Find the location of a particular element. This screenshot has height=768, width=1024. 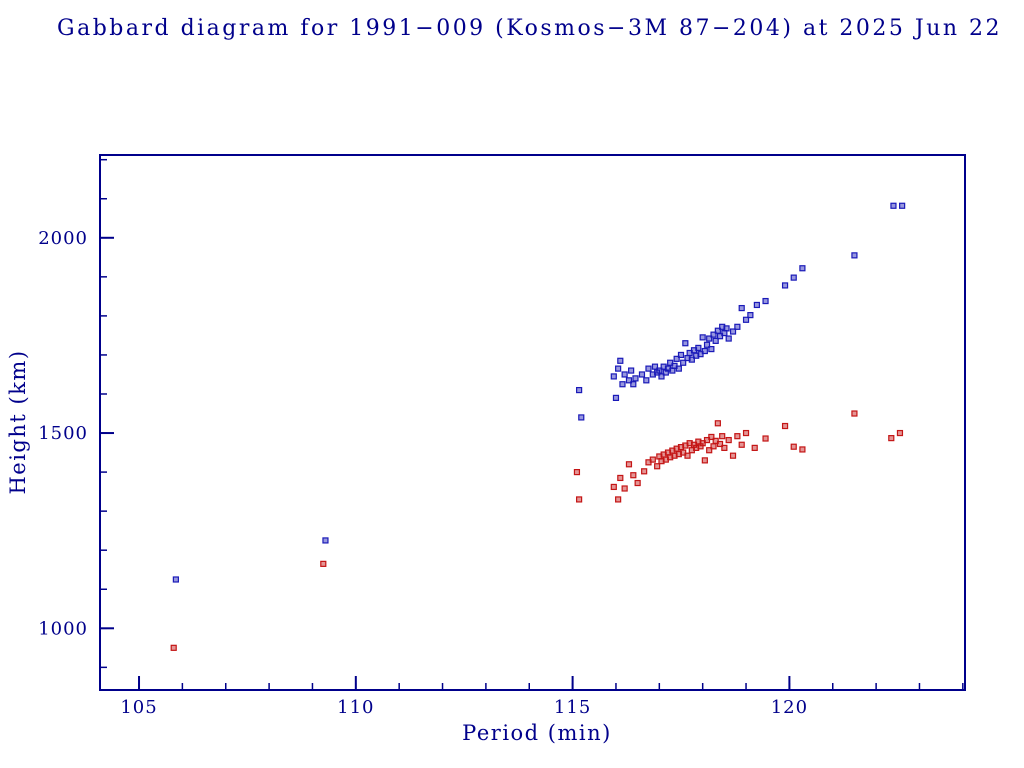

y-tick-label: 2000 is located at coordinates (63, 238).